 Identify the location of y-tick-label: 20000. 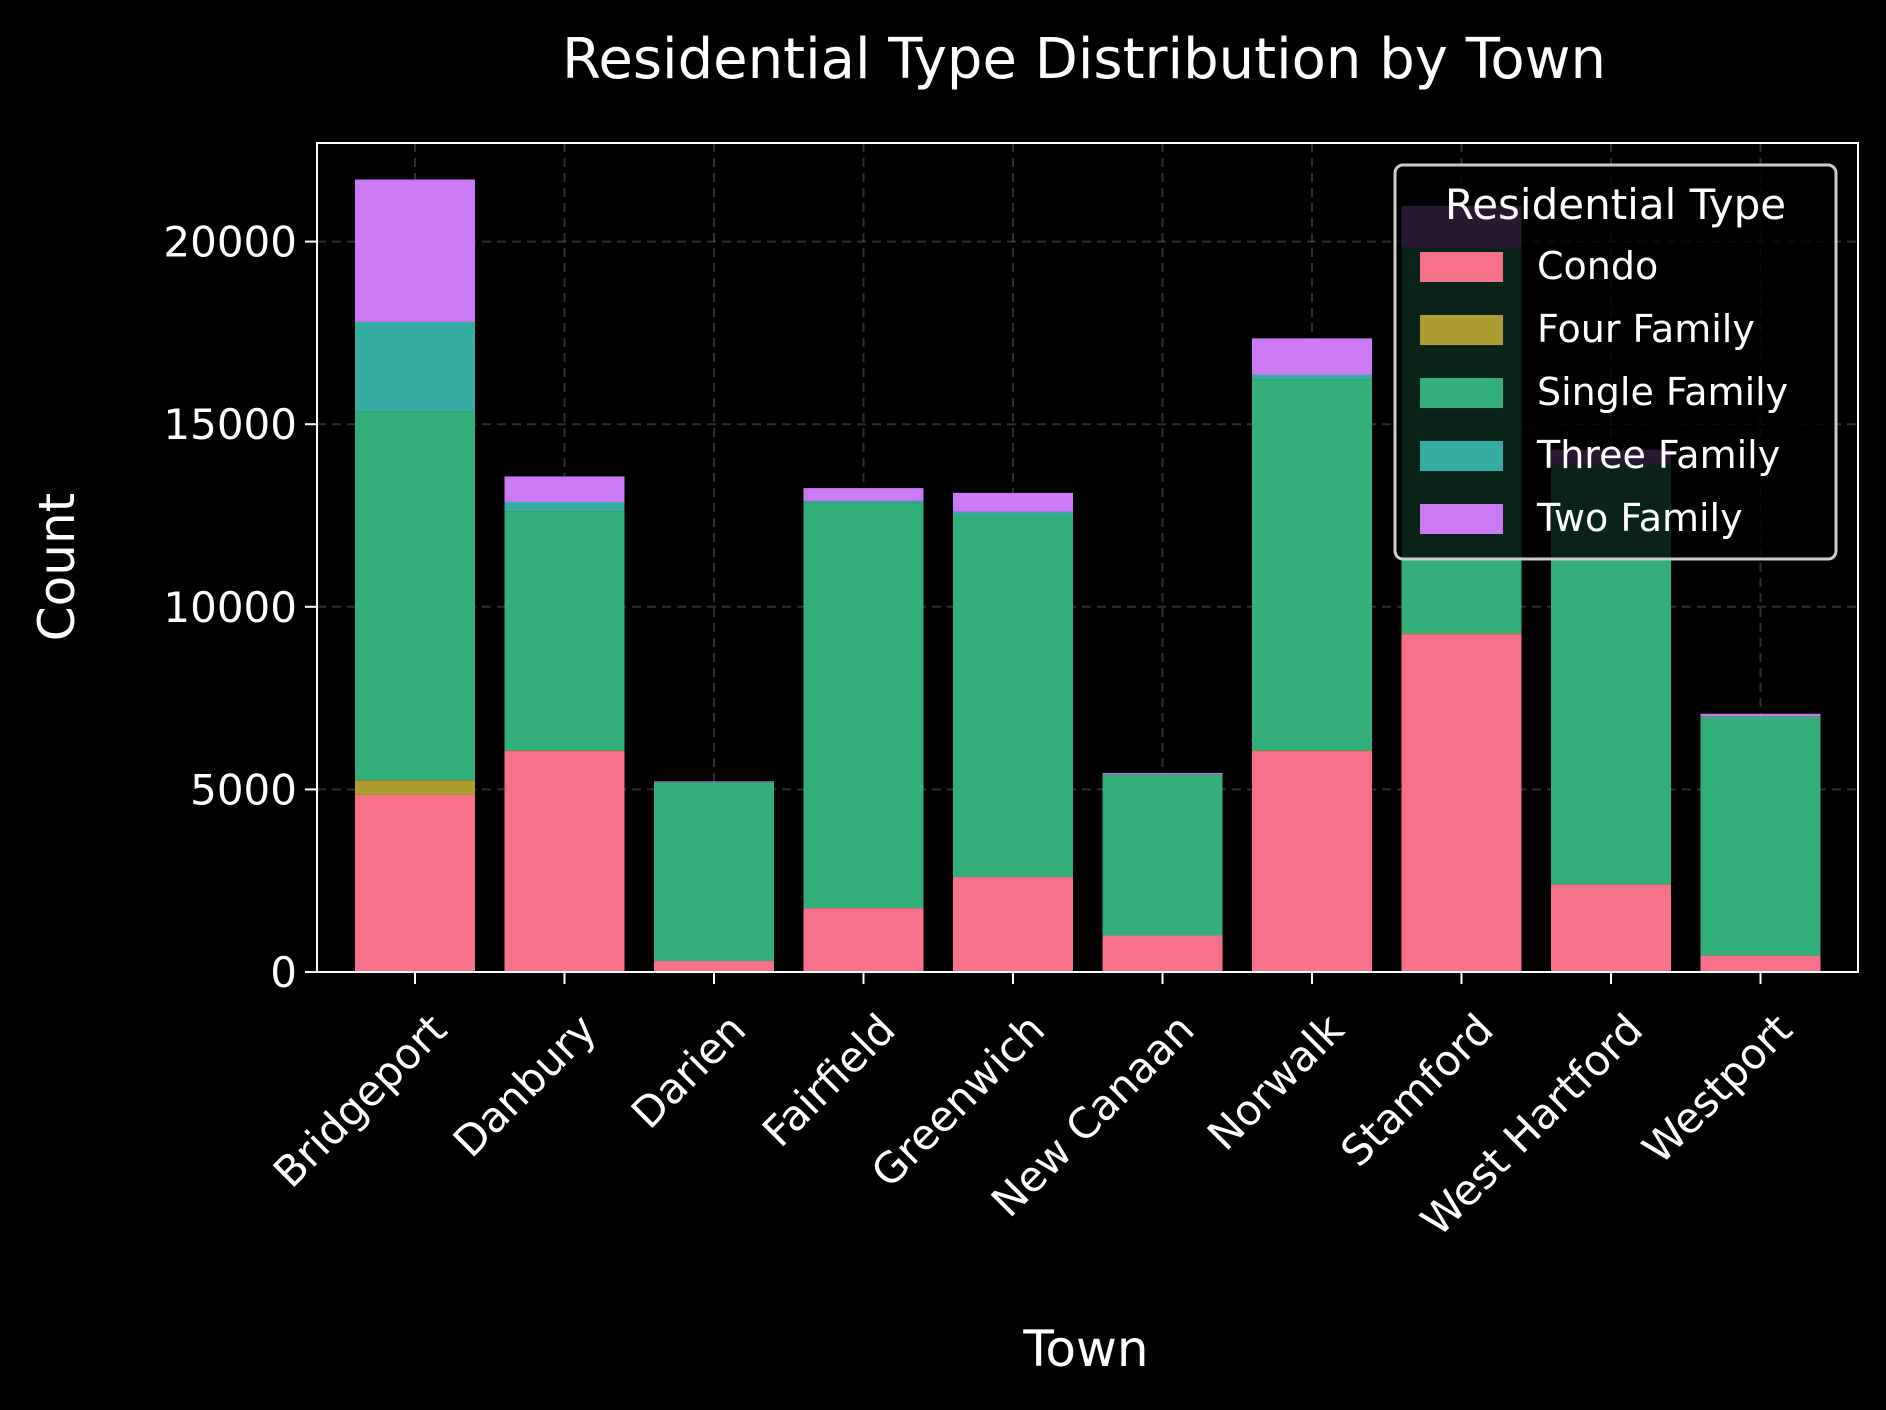
(230, 242).